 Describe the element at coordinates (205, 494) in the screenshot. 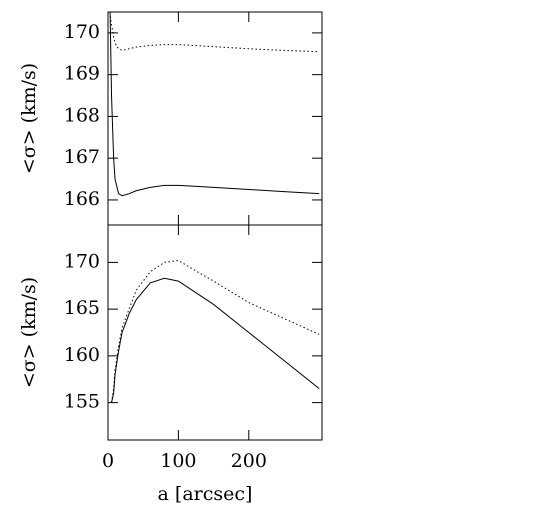

I see `x-axis-label: a [arcsec]` at that location.